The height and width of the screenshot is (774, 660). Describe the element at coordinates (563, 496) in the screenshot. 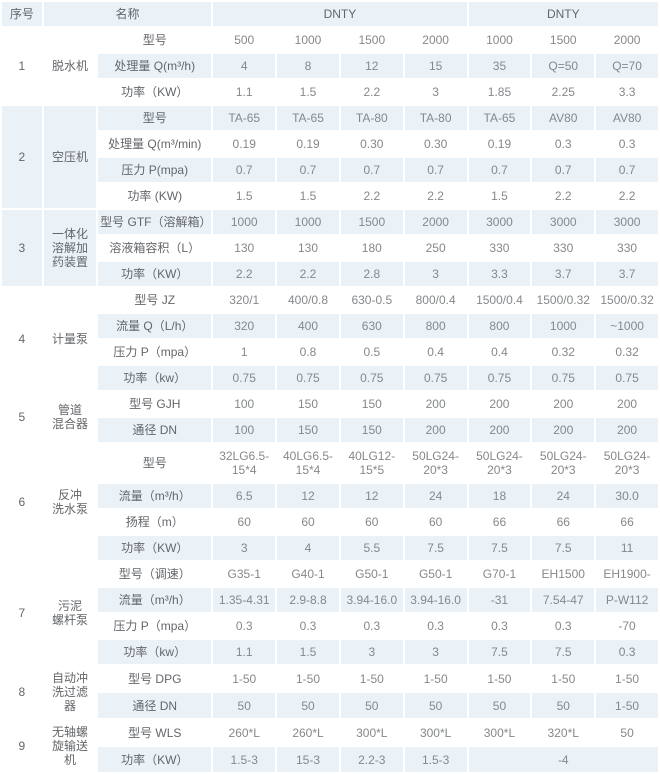

I see `value-cell: 24` at that location.